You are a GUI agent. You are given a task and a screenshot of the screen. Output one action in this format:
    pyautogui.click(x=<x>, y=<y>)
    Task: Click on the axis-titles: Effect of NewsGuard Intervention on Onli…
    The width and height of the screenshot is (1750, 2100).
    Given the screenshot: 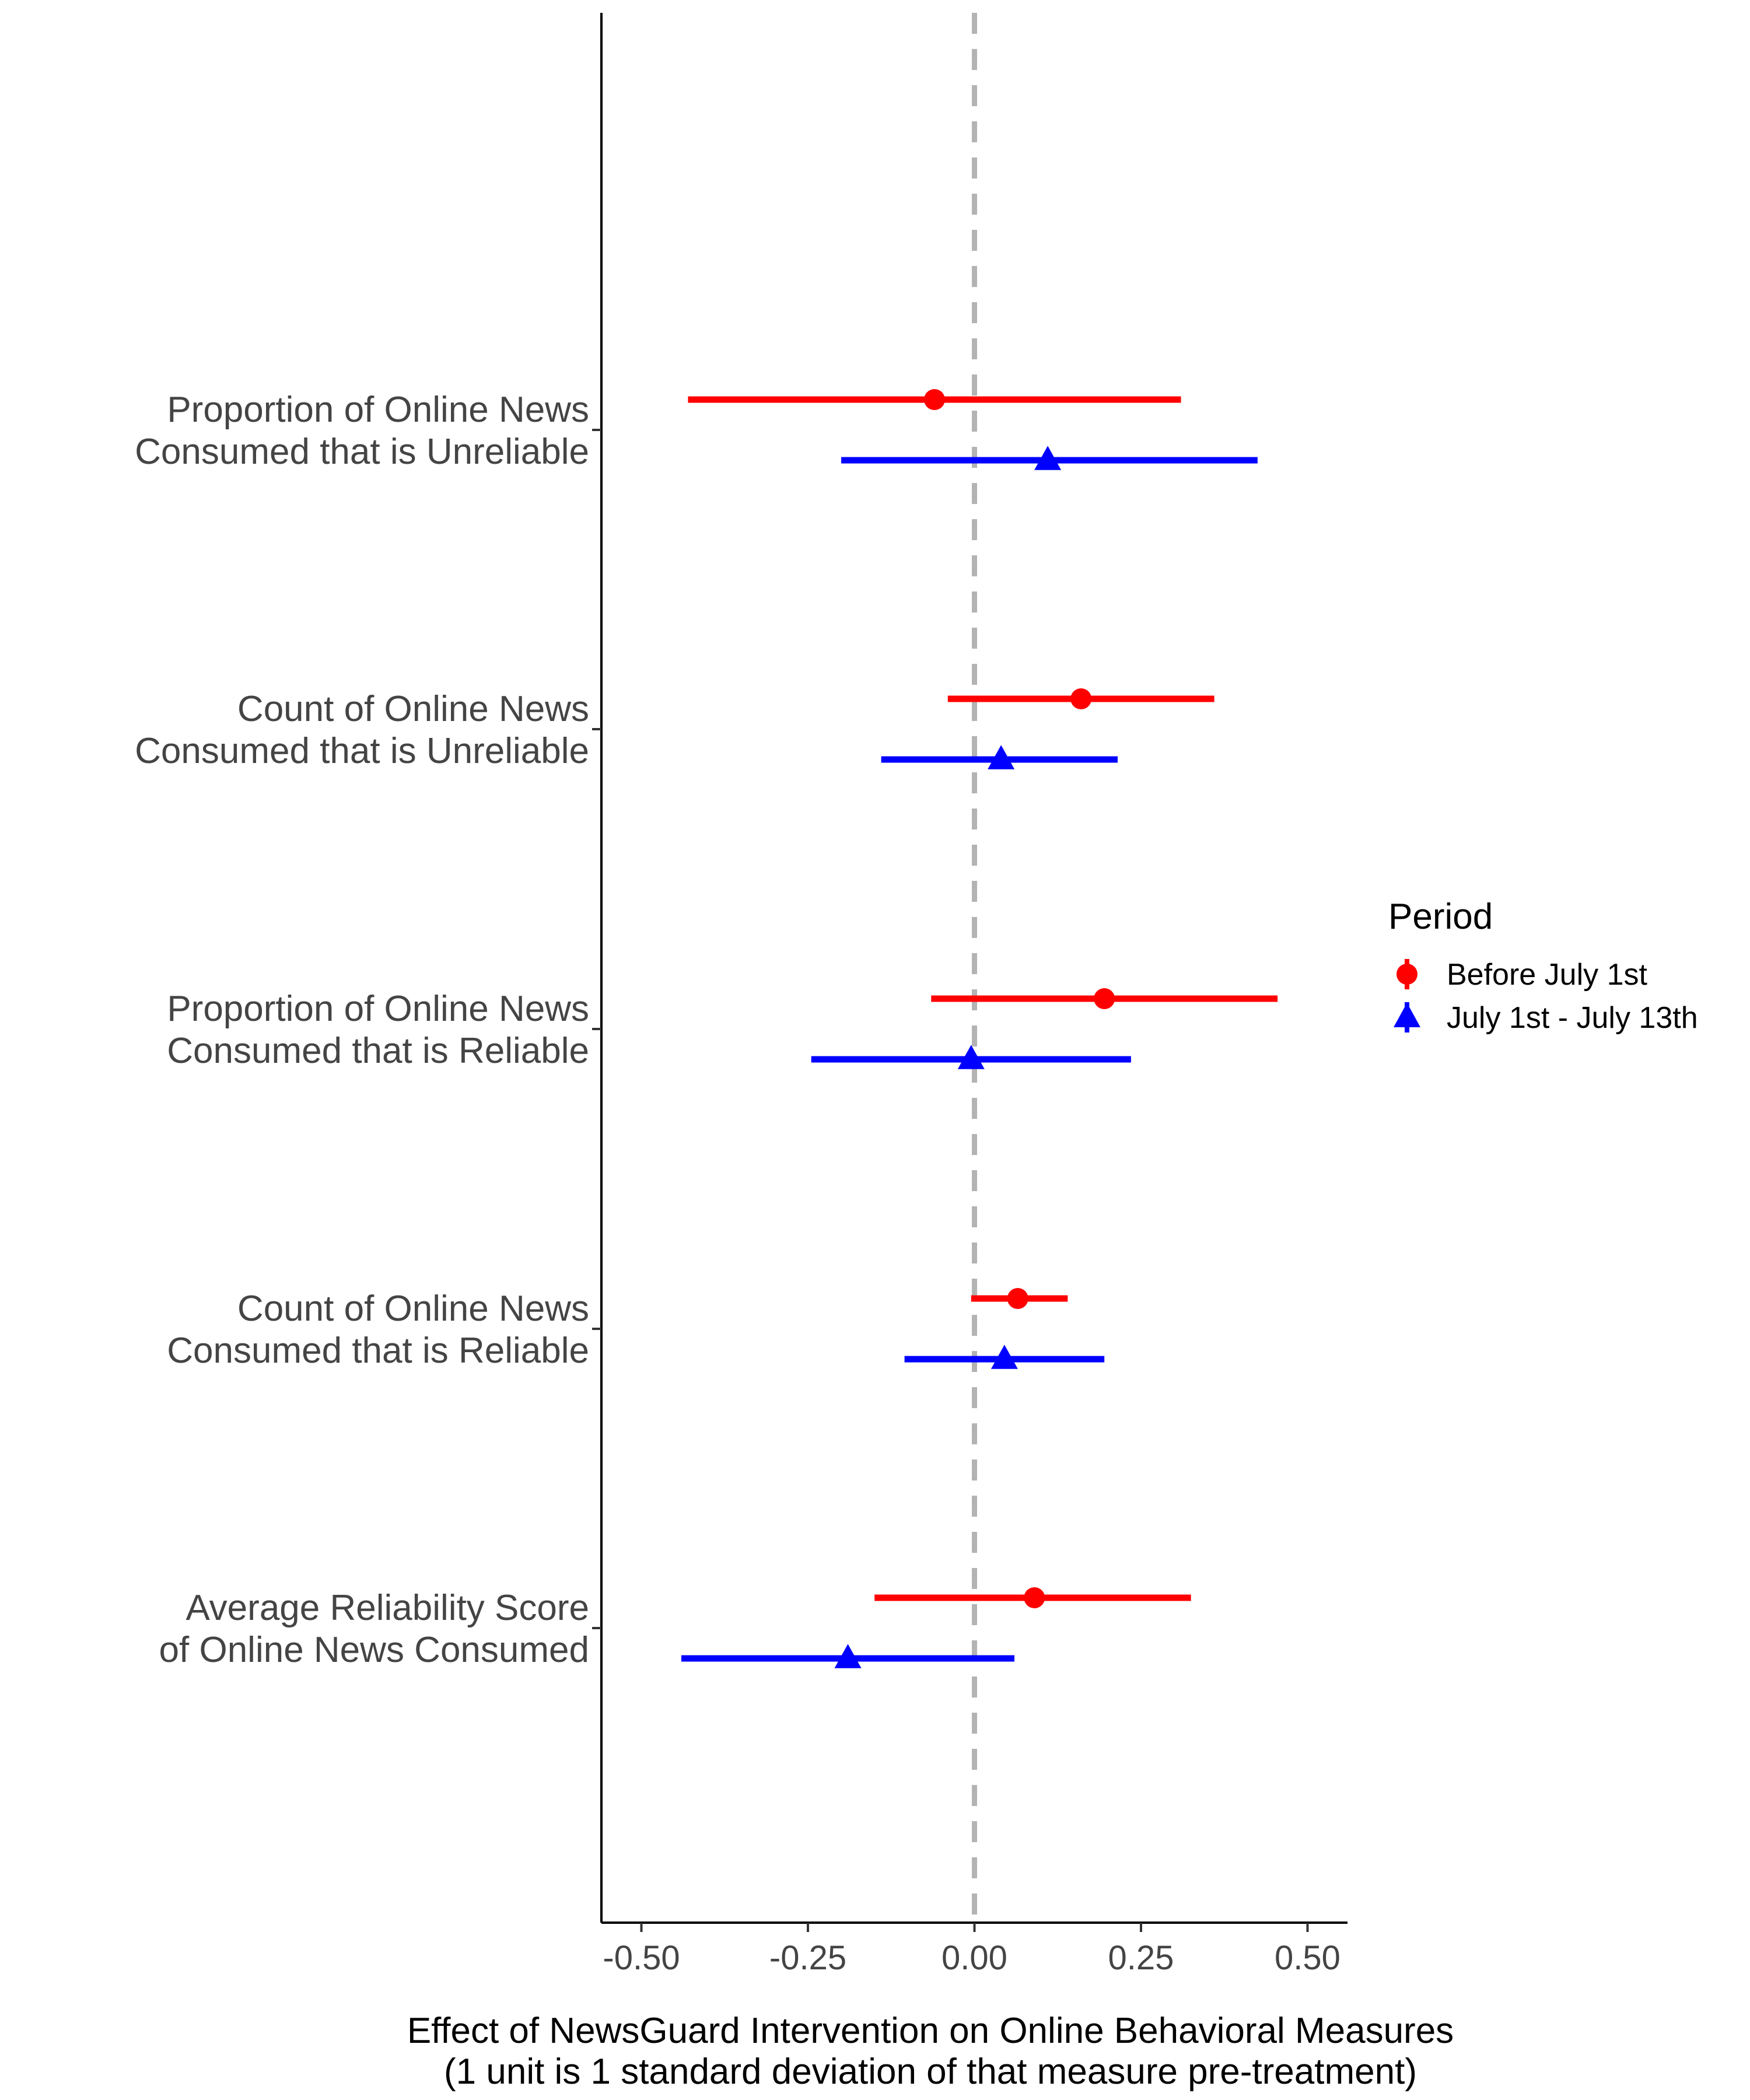 What is the action you would take?
    pyautogui.click(x=930, y=2051)
    